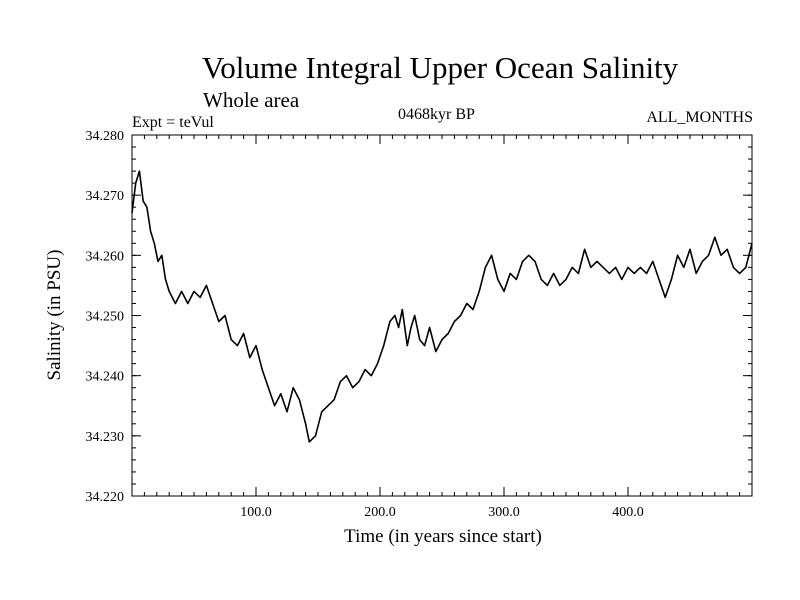 This screenshot has width=800, height=600. I want to click on y-axis-label: Salinity (in PSU), so click(54, 315).